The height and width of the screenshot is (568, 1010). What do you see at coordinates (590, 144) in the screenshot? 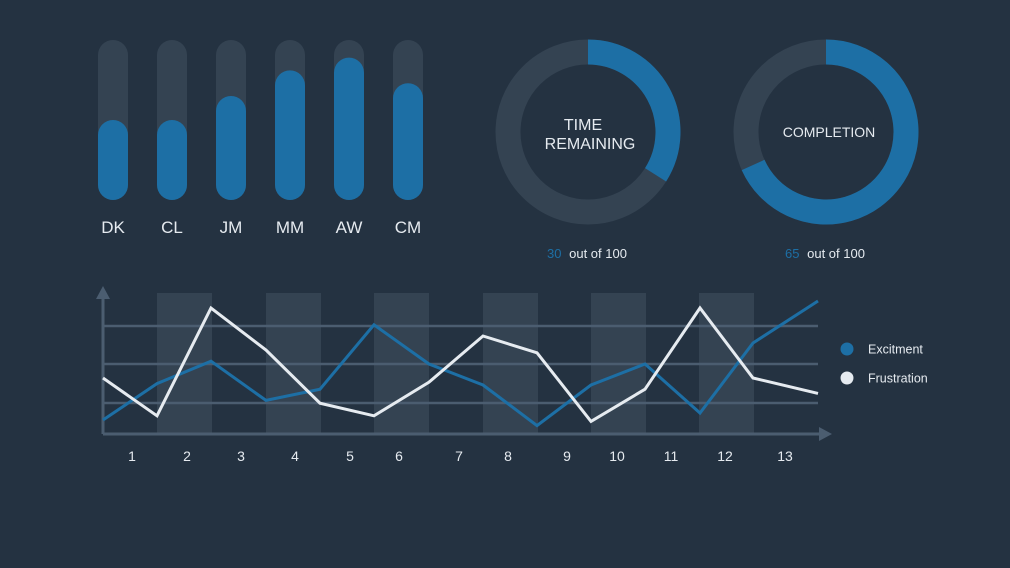
I see `donut-title-line2: REMAINING` at bounding box center [590, 144].